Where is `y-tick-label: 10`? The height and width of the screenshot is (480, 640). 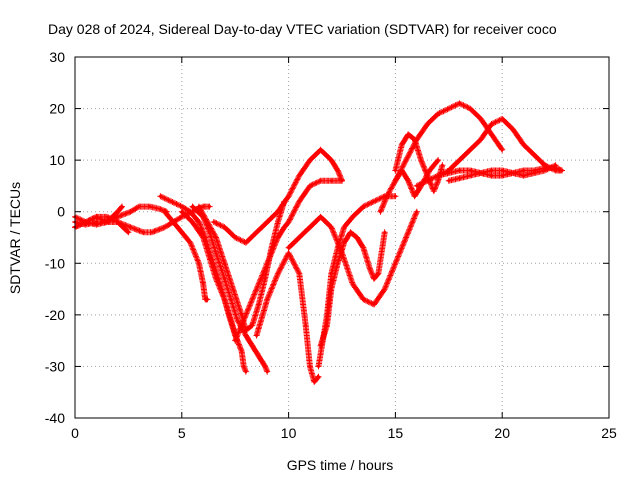
y-tick-label: 10 is located at coordinates (57, 160).